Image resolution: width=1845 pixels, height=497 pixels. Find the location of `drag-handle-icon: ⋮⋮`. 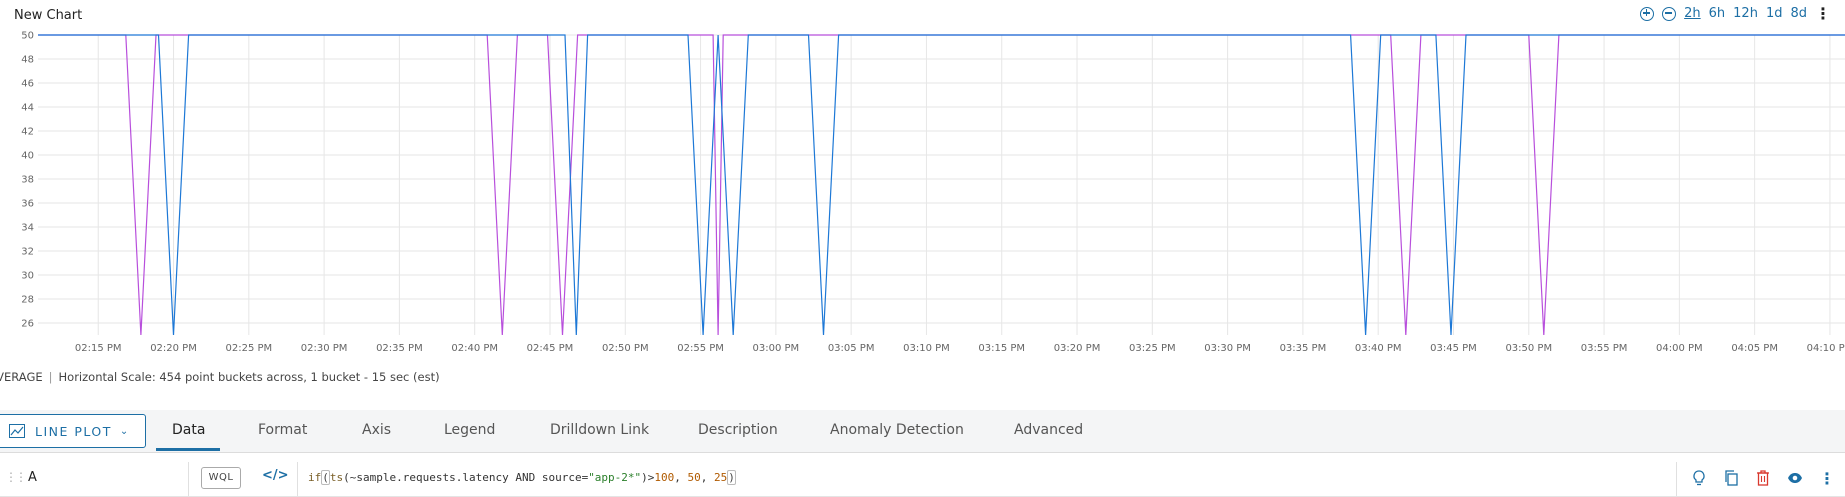

drag-handle-icon: ⋮⋮ is located at coordinates (16, 477).